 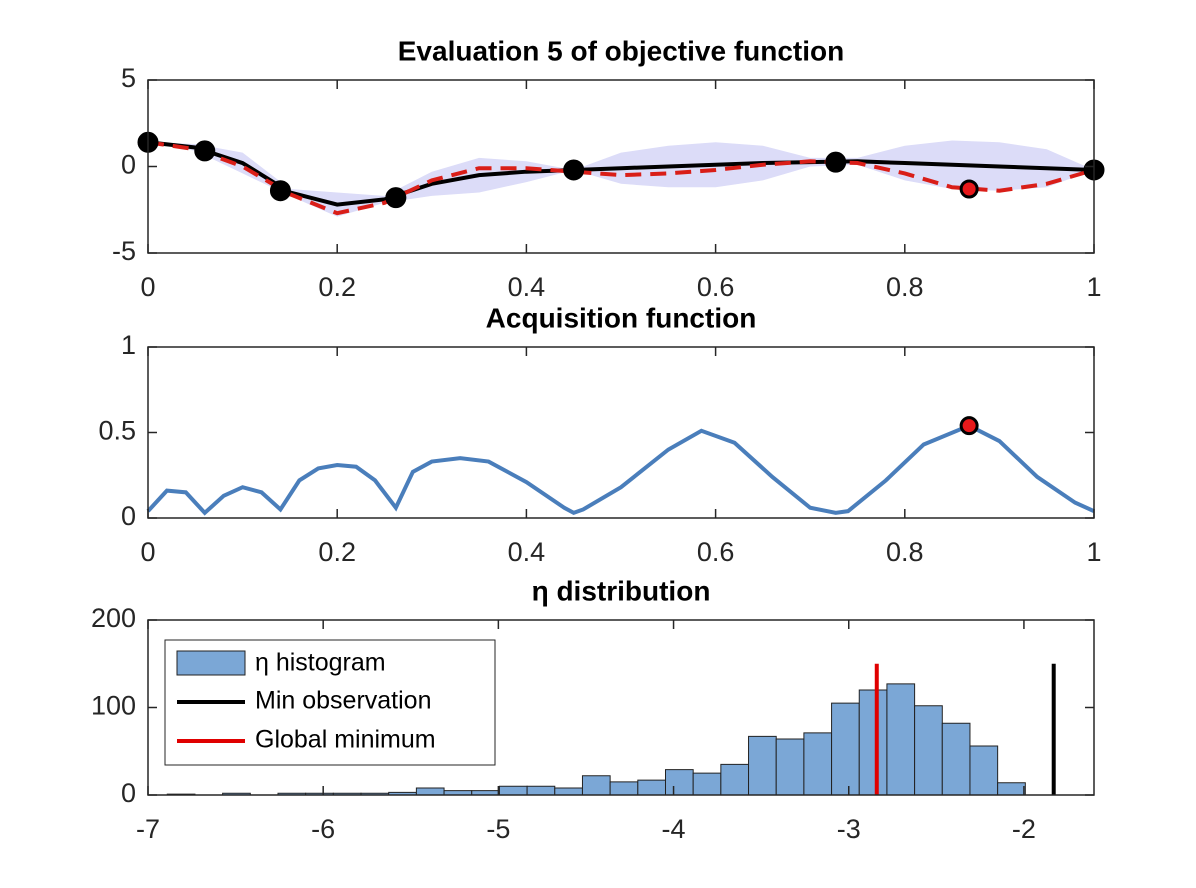 I want to click on x-tick-label: -5, so click(x=498, y=829).